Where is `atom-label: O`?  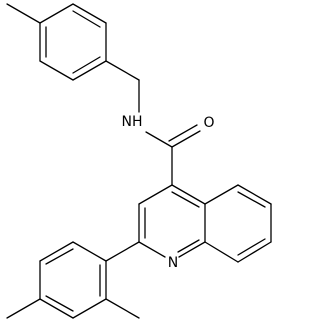
atom-label: O is located at coordinates (208, 123).